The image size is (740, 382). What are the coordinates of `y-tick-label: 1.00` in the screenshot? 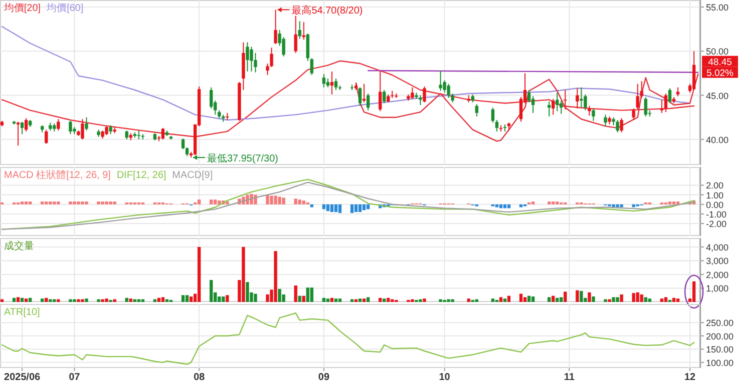 It's located at (715, 195).